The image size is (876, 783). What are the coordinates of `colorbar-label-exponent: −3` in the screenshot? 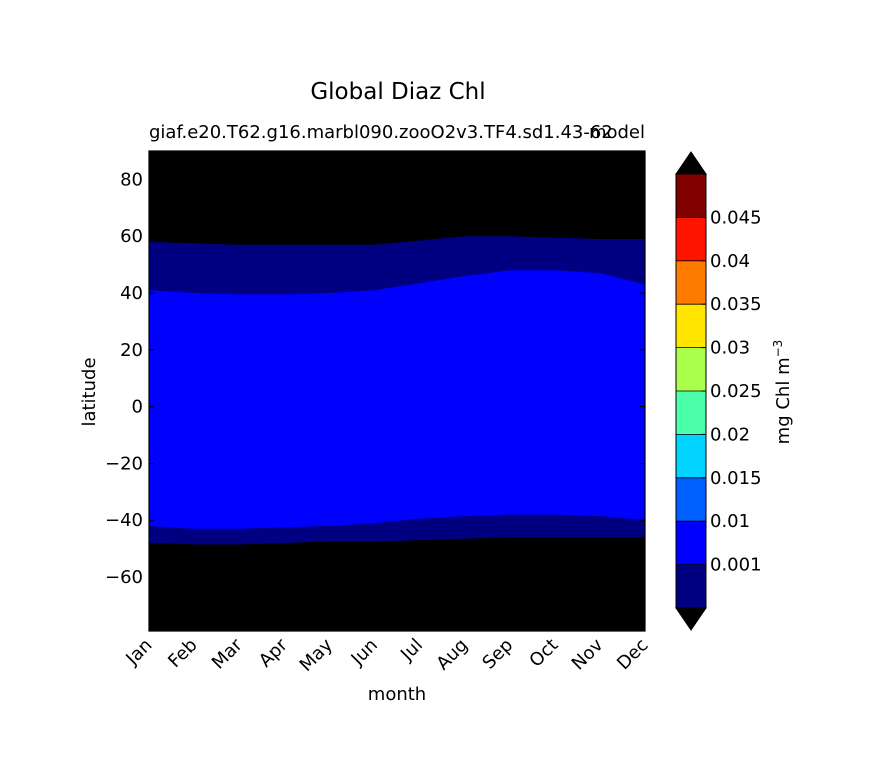 It's located at (778, 349).